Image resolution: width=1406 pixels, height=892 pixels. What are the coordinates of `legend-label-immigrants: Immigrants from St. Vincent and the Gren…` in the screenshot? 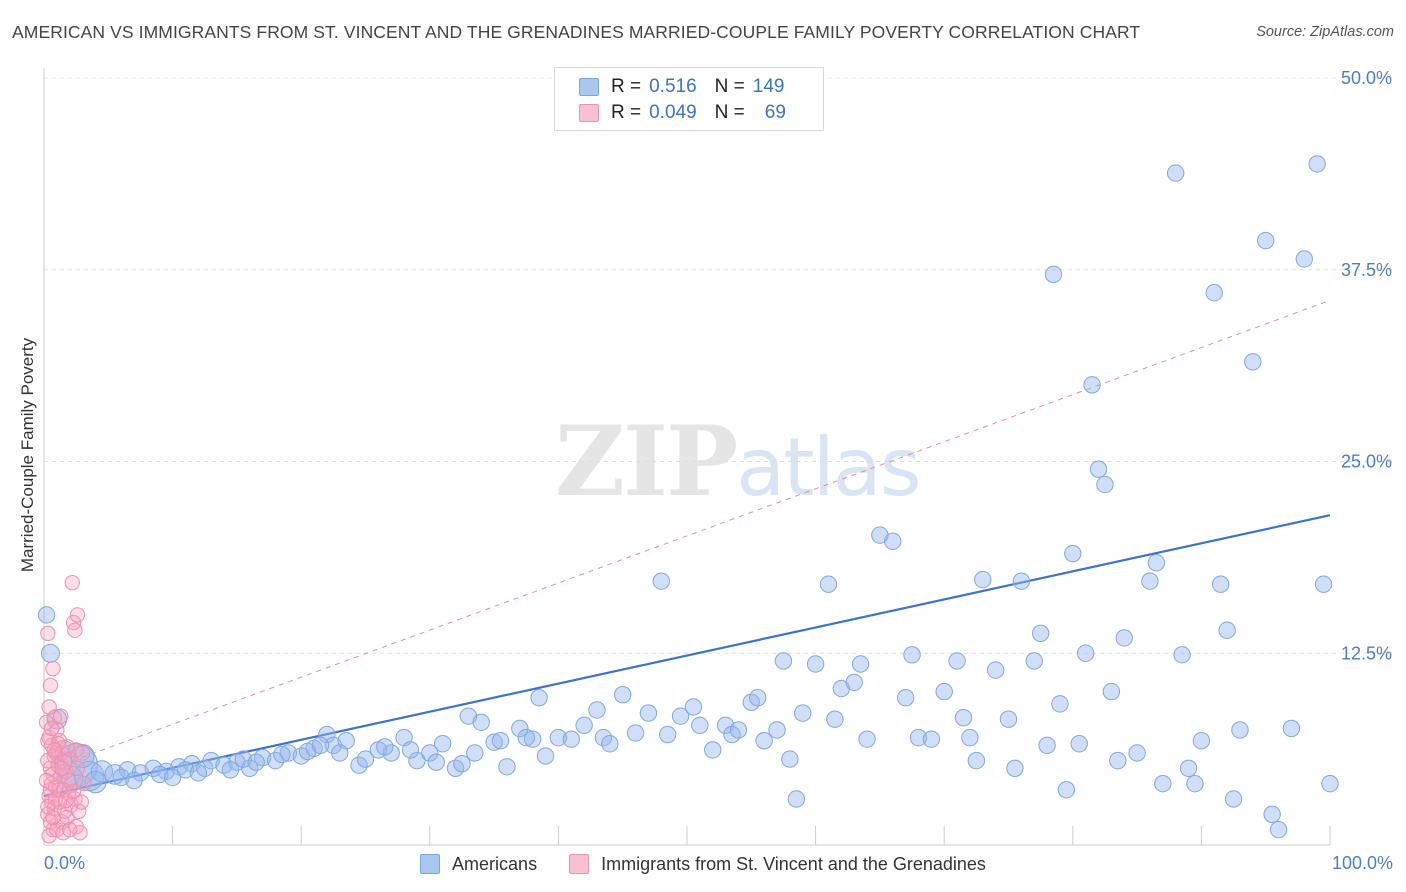 It's located at (793, 863).